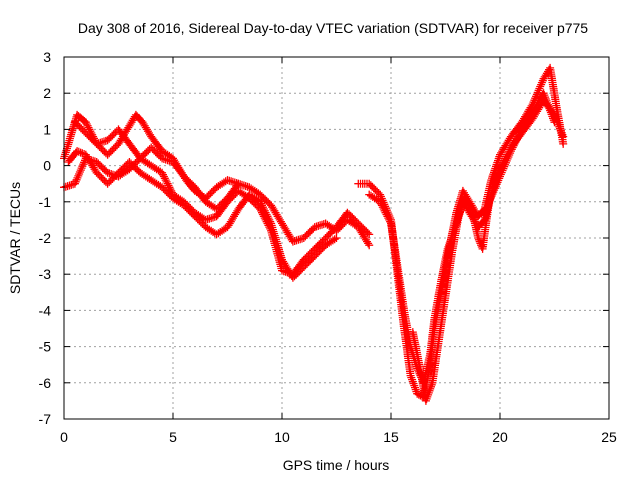 Image resolution: width=640 pixels, height=480 pixels. I want to click on x-tick-label: 25, so click(609, 437).